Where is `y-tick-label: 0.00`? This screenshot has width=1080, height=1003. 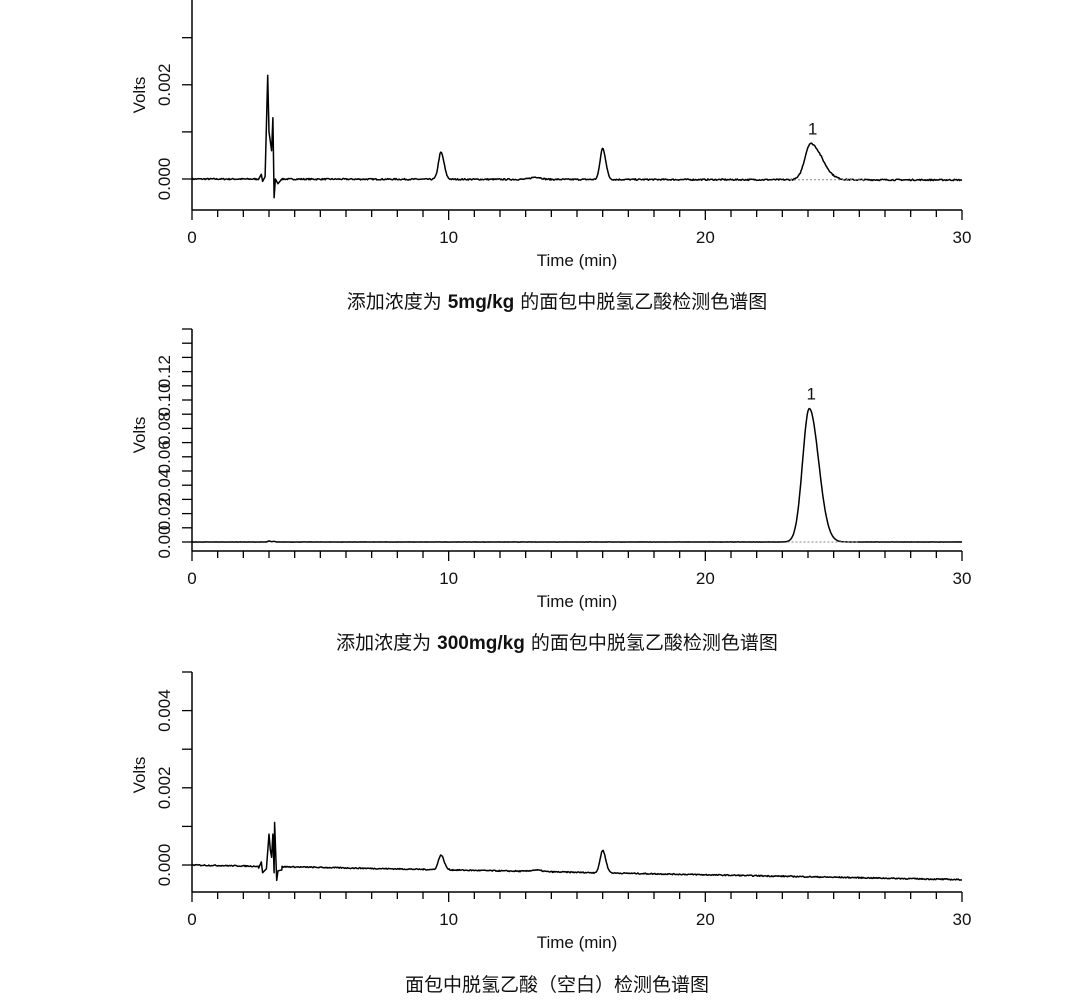 y-tick-label: 0.00 is located at coordinates (164, 541).